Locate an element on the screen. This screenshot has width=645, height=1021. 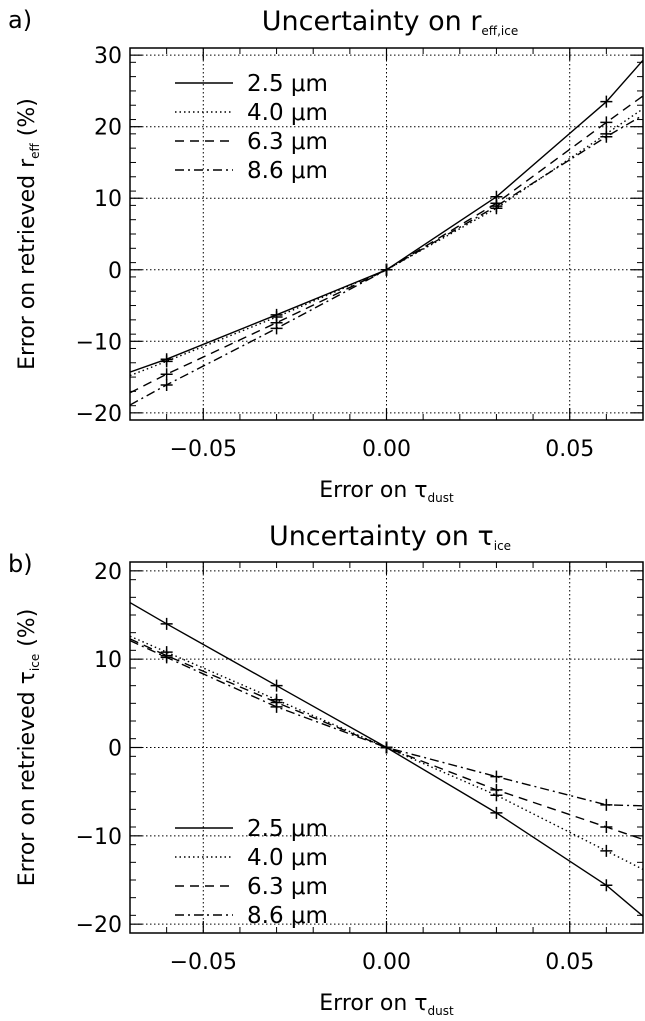
panel-letter: a) is located at coordinates (20, 20).